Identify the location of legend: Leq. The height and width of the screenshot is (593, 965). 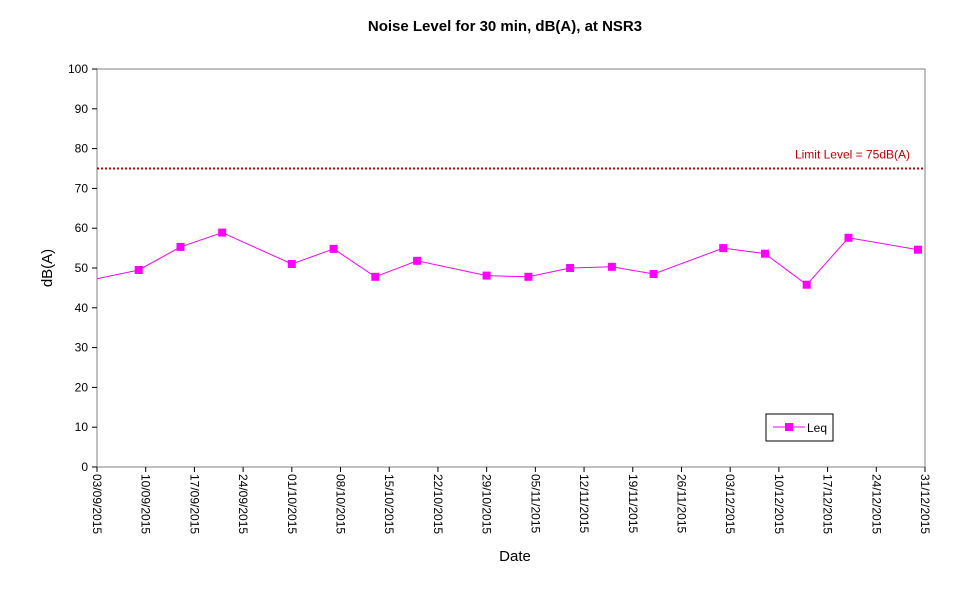
(799, 427).